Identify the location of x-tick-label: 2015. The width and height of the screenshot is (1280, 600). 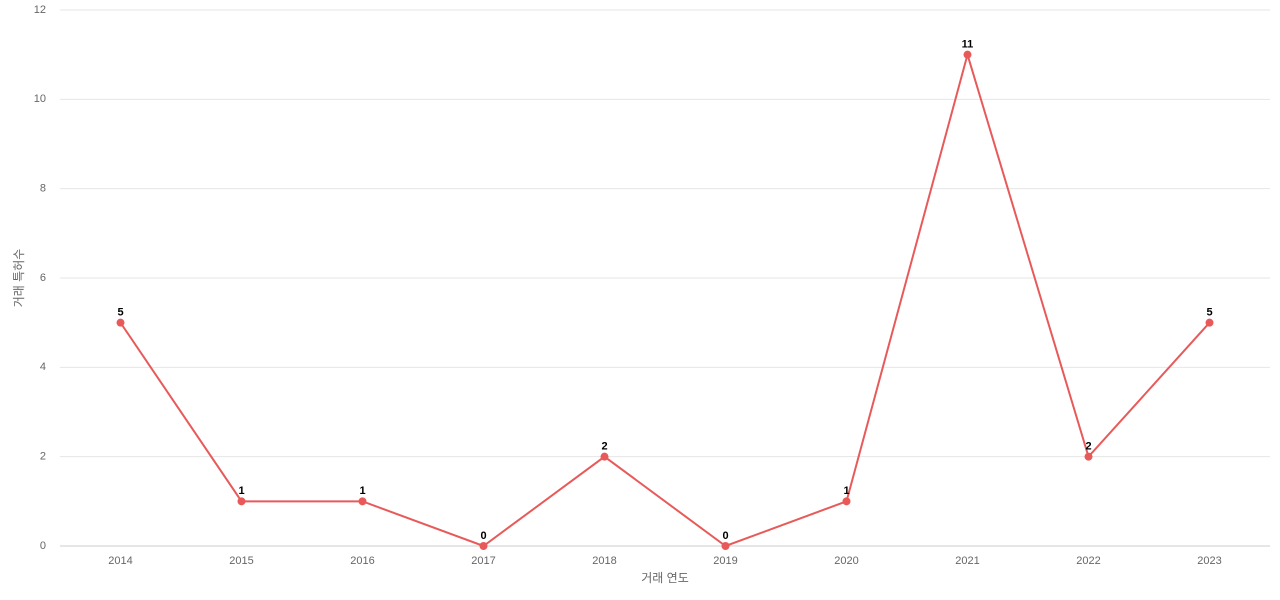
(241, 561).